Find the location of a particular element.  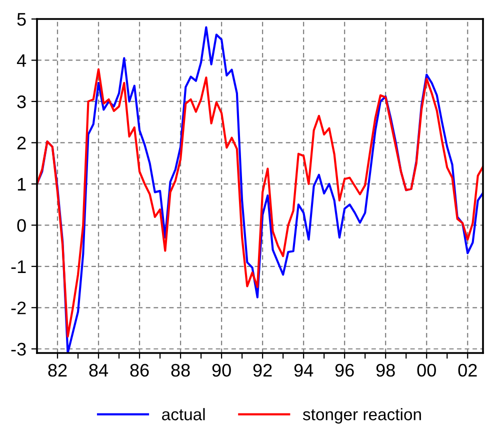

y-tick-label: 3 is located at coordinates (21, 101).